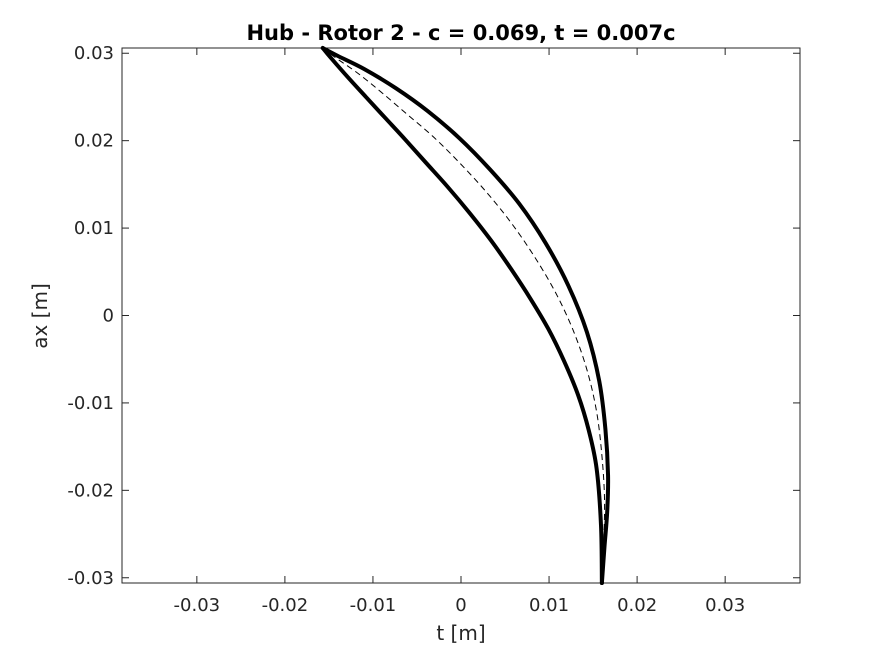  Describe the element at coordinates (725, 605) in the screenshot. I see `x-tick-label: 0.03` at that location.